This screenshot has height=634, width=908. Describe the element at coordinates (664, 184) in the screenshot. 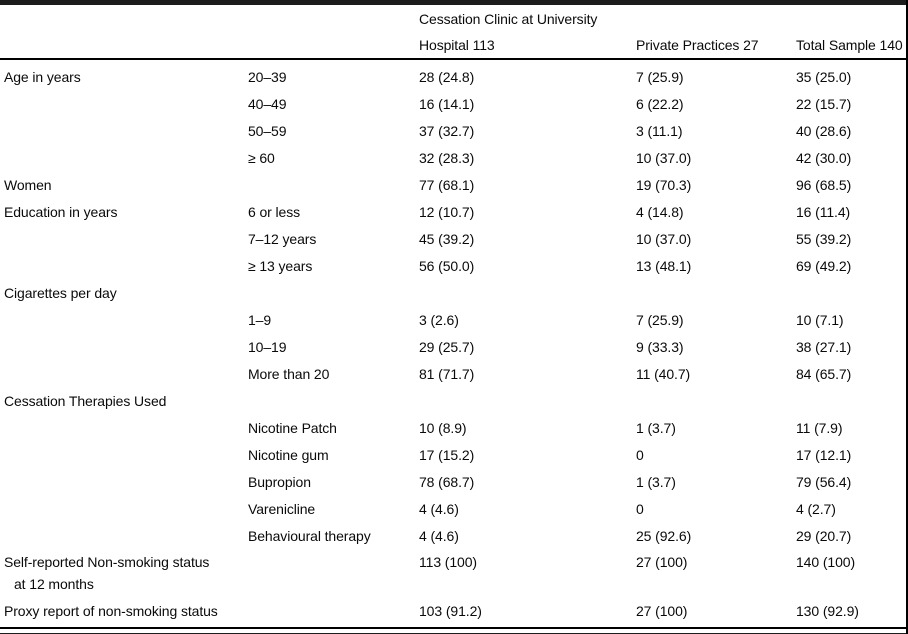

I see `cell-private-practices: 19 (70.3)` at that location.